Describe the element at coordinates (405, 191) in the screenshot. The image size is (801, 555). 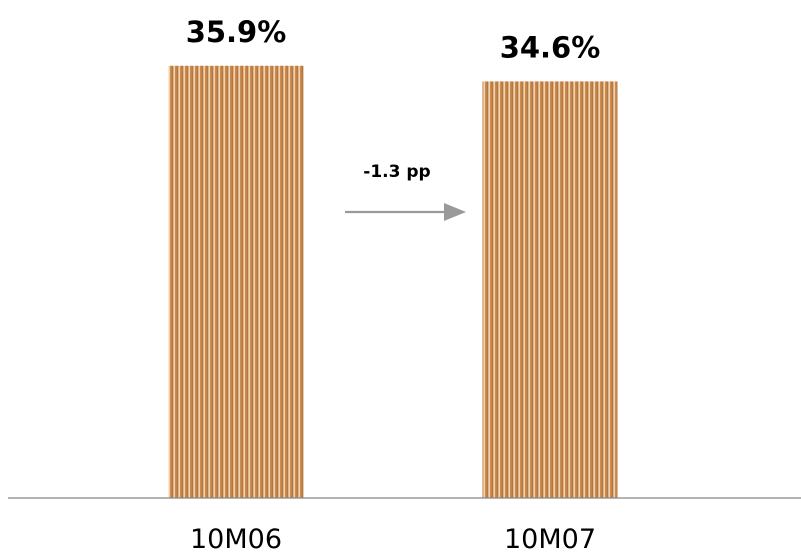
I see `change-annotation: -1.3 pp` at that location.